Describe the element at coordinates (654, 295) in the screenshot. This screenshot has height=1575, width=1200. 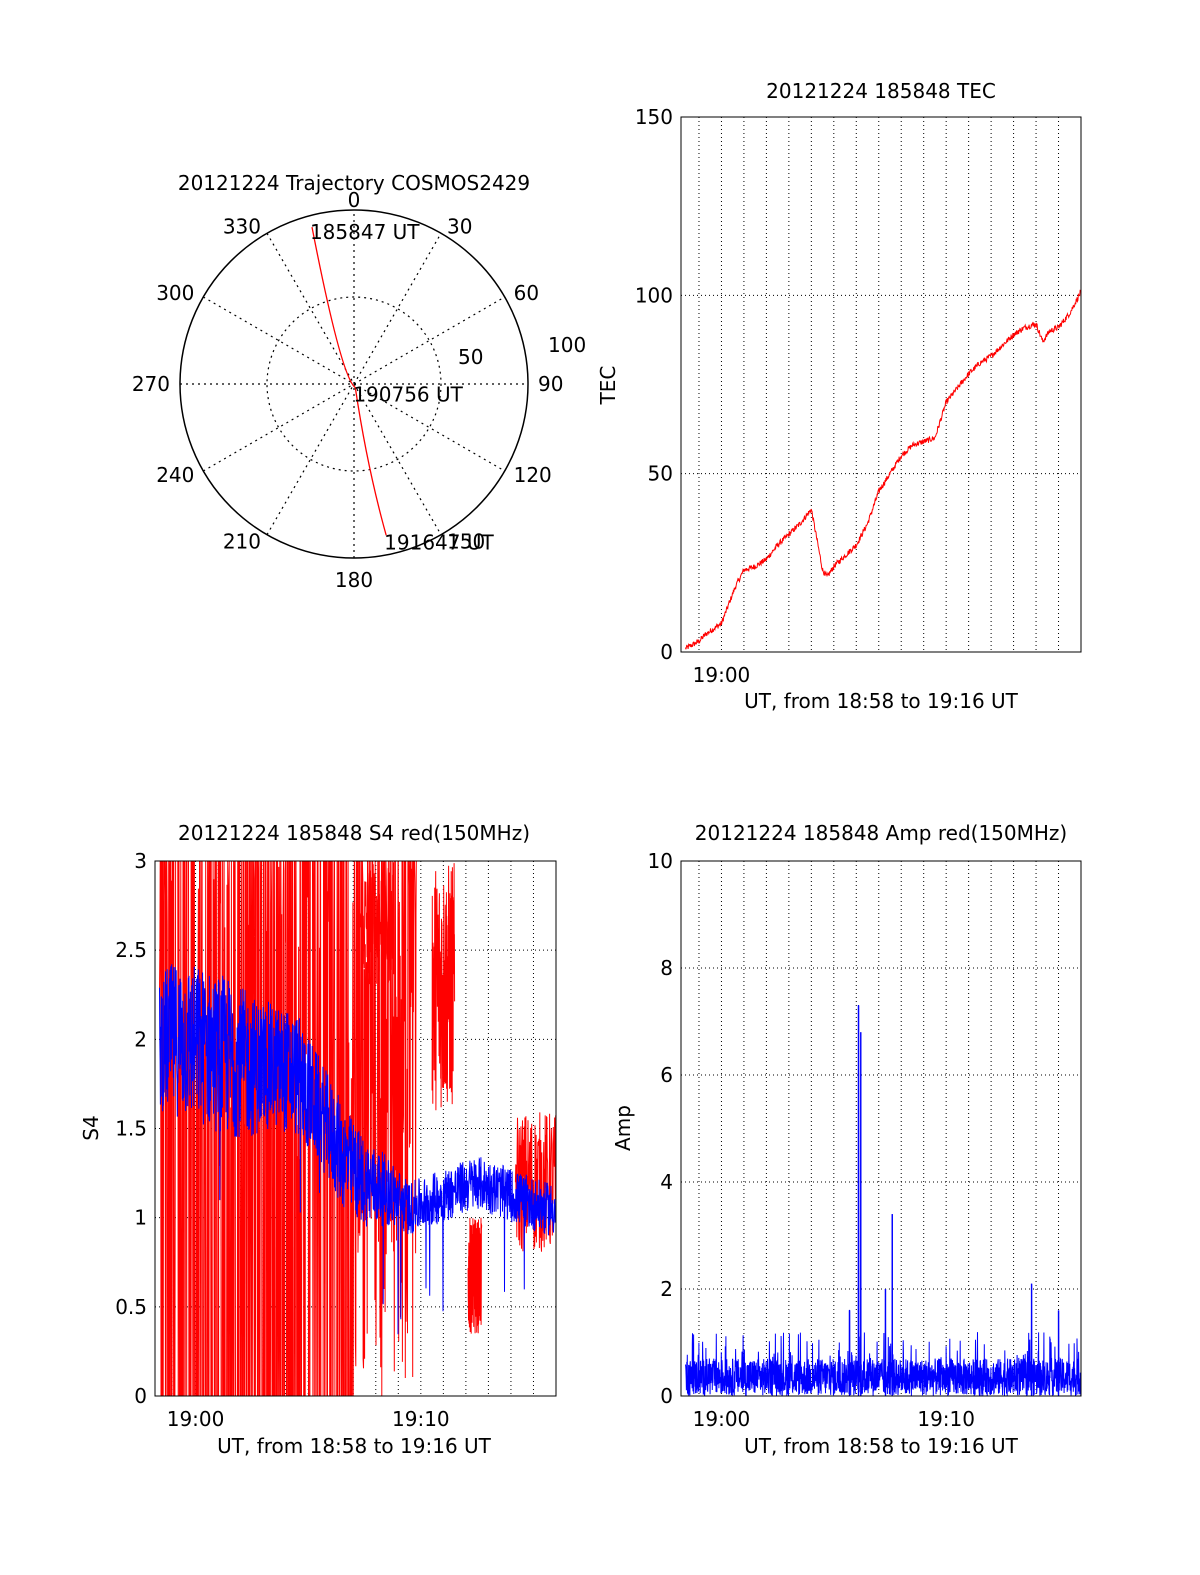
I see `tec-ytick-label: 100` at that location.